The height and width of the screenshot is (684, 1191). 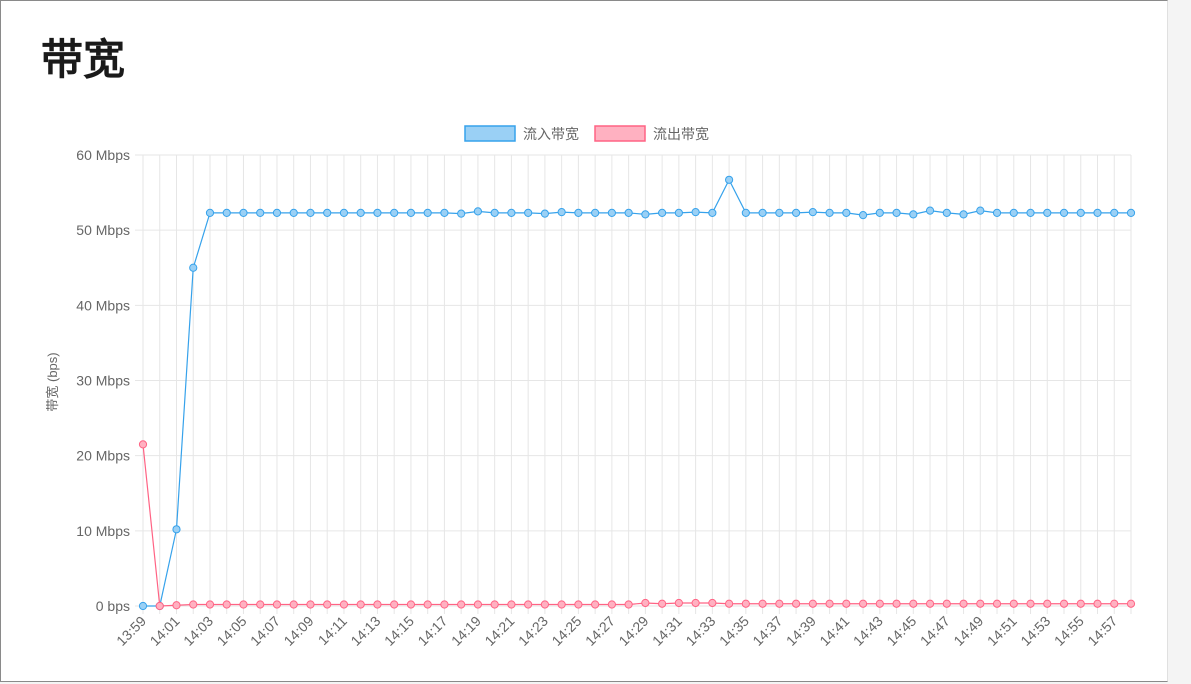 I want to click on chart-legend: 流入带宽 流出带宽, so click(x=586, y=133).